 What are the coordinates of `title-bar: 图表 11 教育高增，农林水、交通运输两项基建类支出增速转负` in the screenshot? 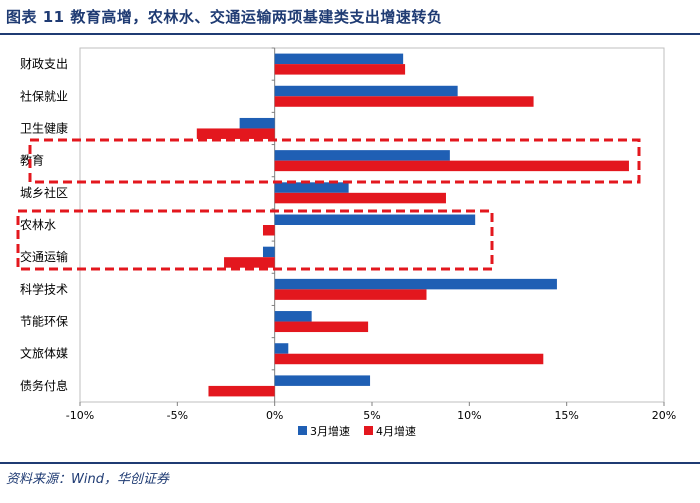 It's located at (350, 17).